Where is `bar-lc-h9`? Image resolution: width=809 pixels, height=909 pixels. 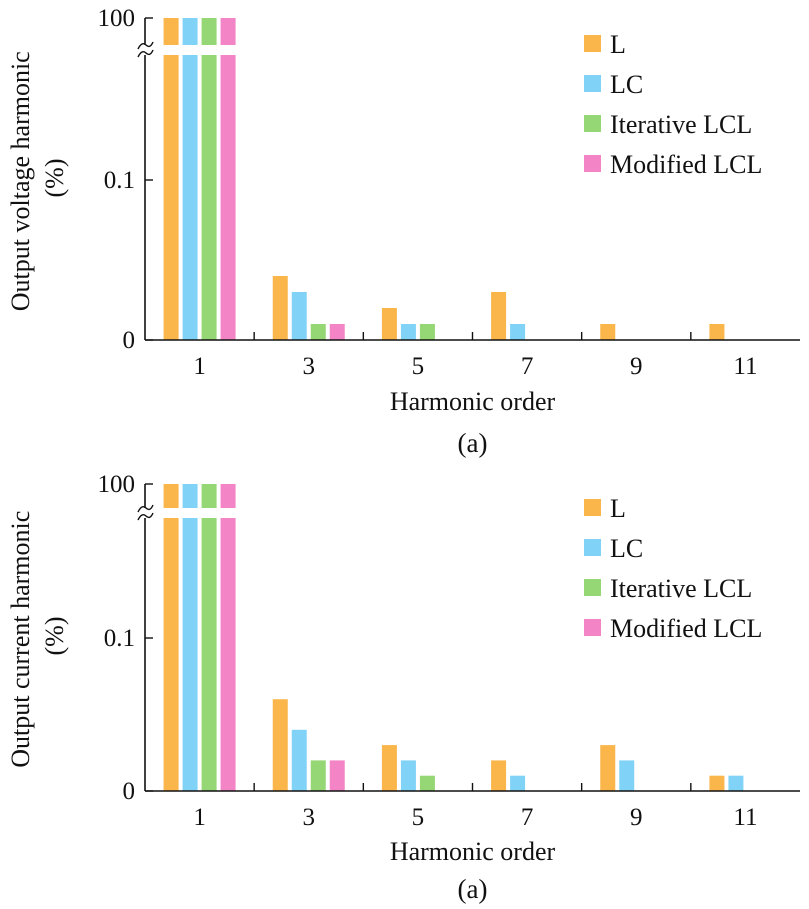 bar-lc-h9 is located at coordinates (627, 775).